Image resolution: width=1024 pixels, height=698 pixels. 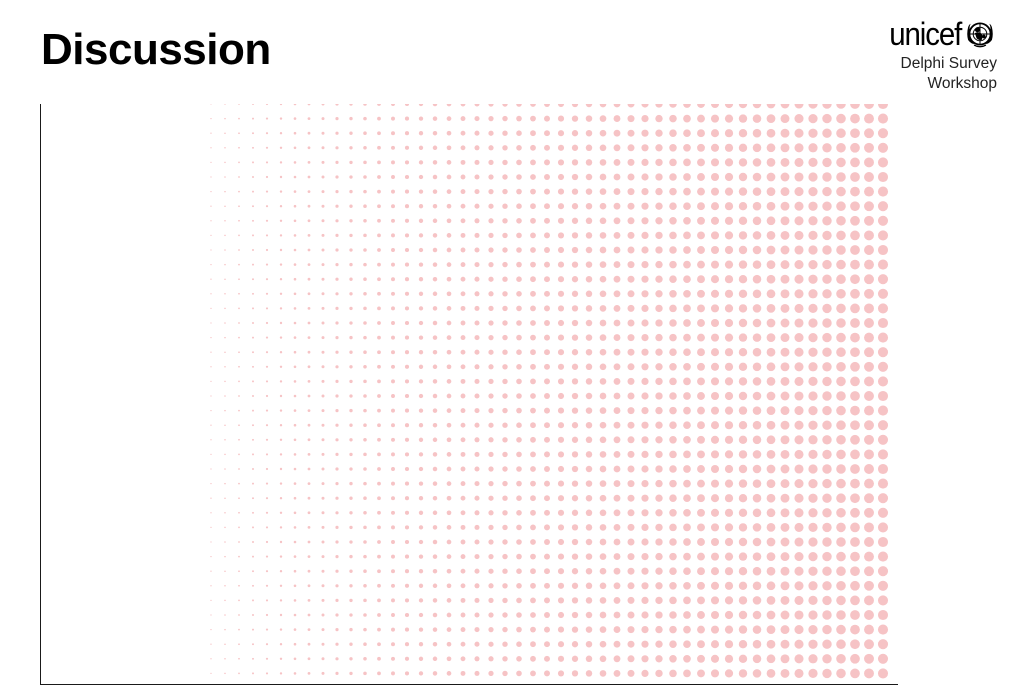 I want to click on slide-title: Discussion, so click(x=156, y=49).